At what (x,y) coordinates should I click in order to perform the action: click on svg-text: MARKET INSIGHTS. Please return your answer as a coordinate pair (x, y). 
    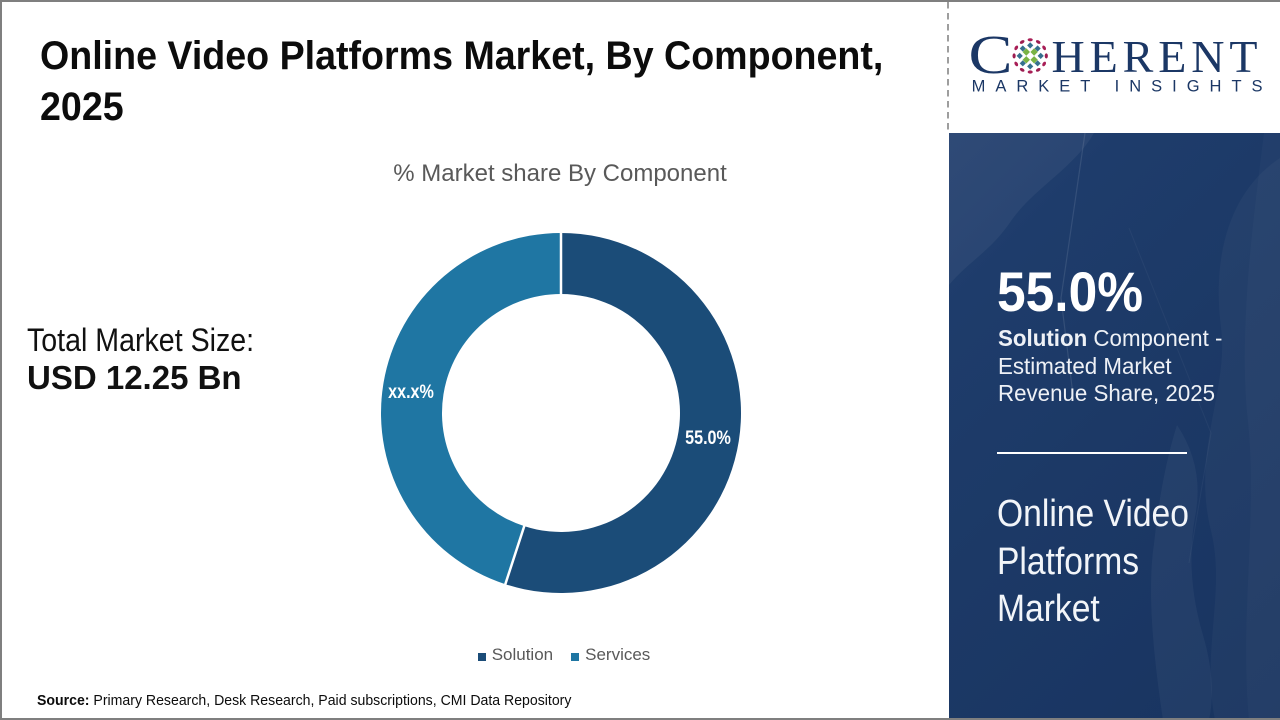
    Looking at the image, I should click on (1122, 87).